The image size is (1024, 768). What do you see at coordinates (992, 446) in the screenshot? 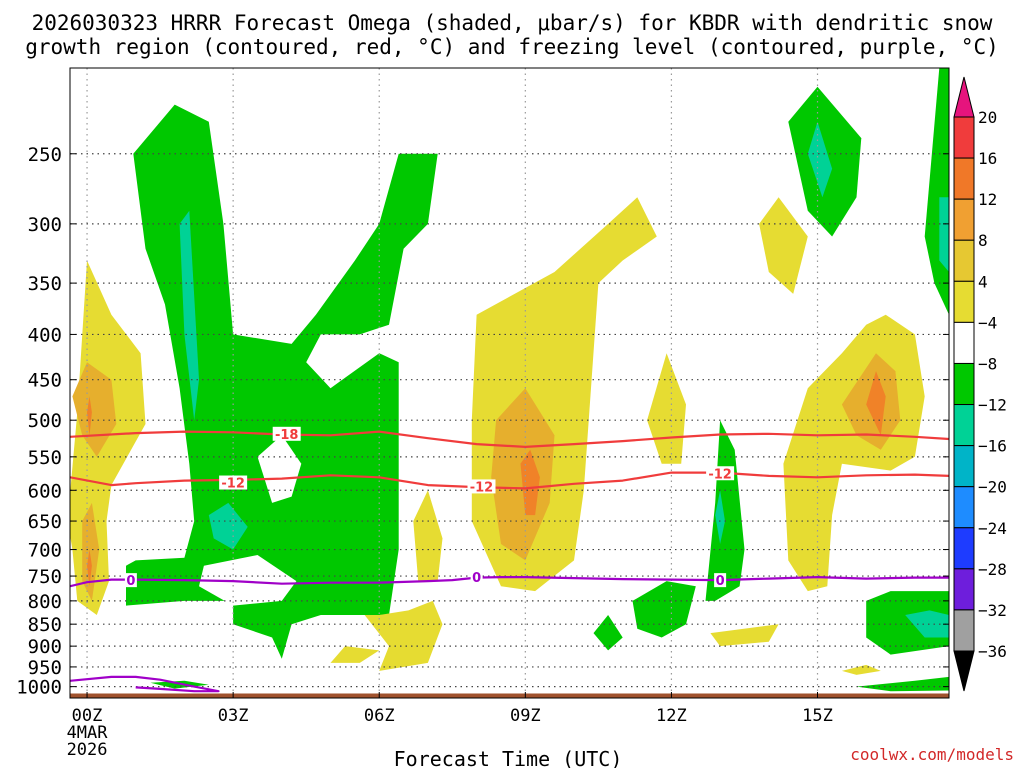
I see `colorbar-tick-label: −16` at bounding box center [992, 446].